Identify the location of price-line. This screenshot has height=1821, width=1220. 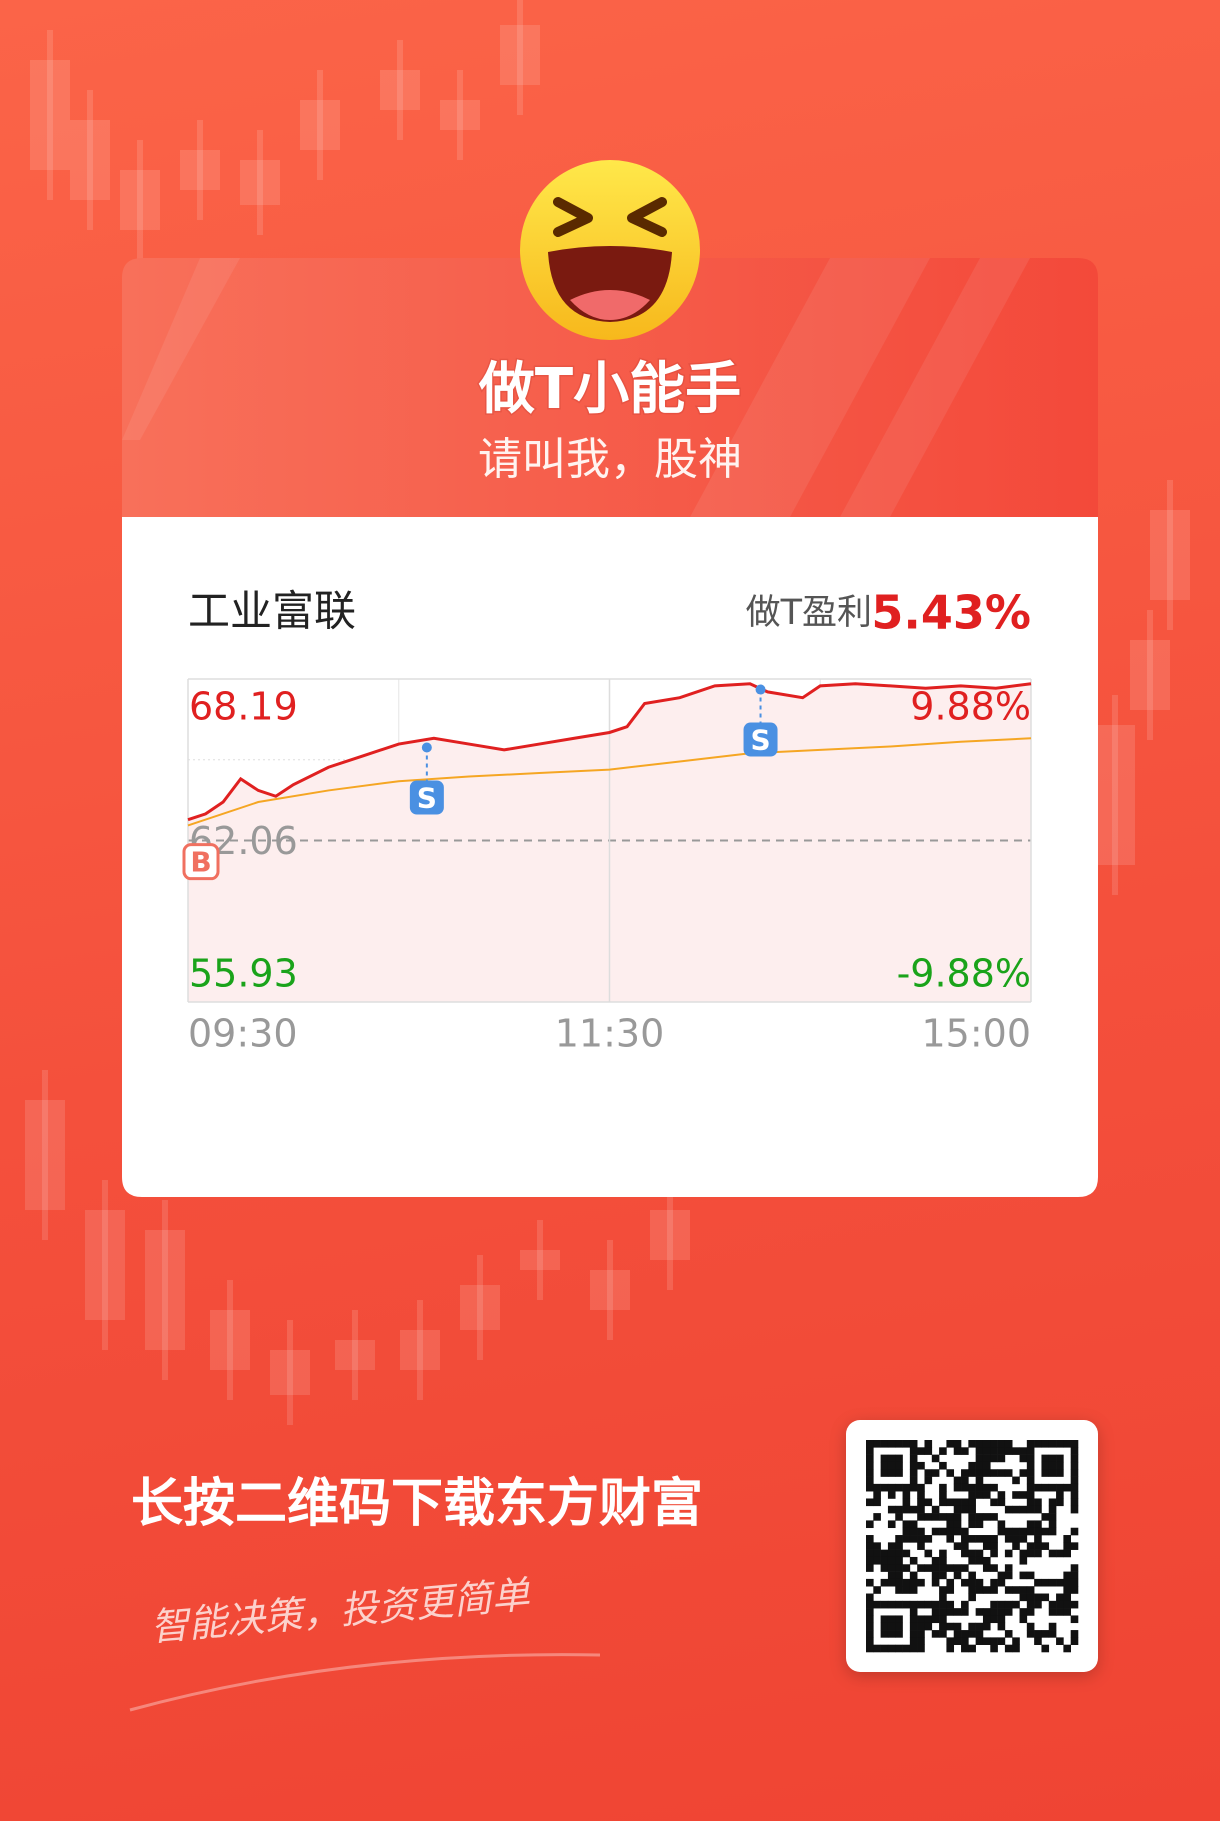
(609, 752).